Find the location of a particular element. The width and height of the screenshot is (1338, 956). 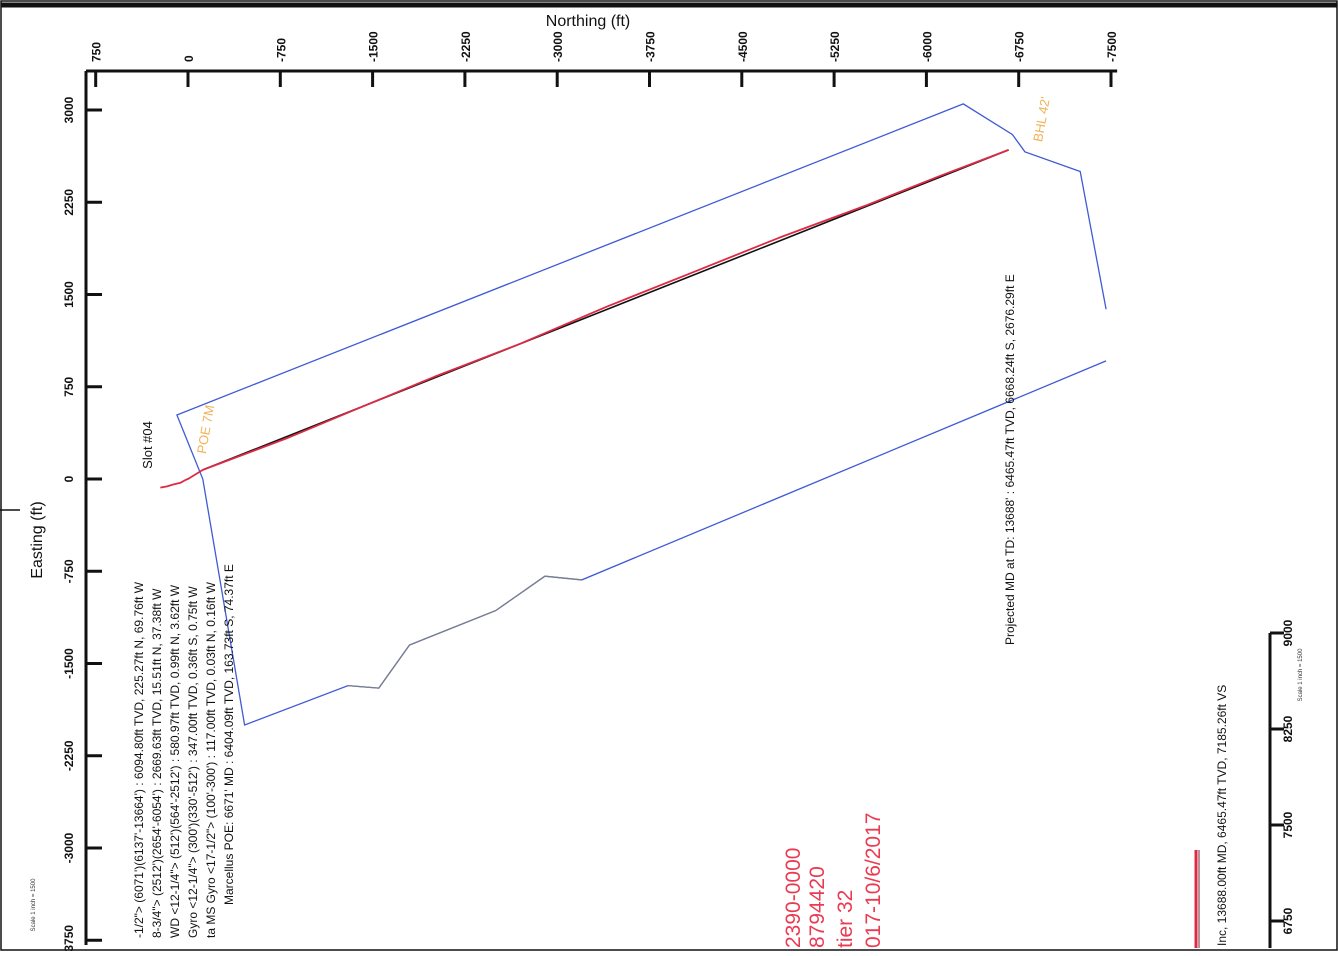

northing-tick-label: -6750 is located at coordinates (1020, 46).